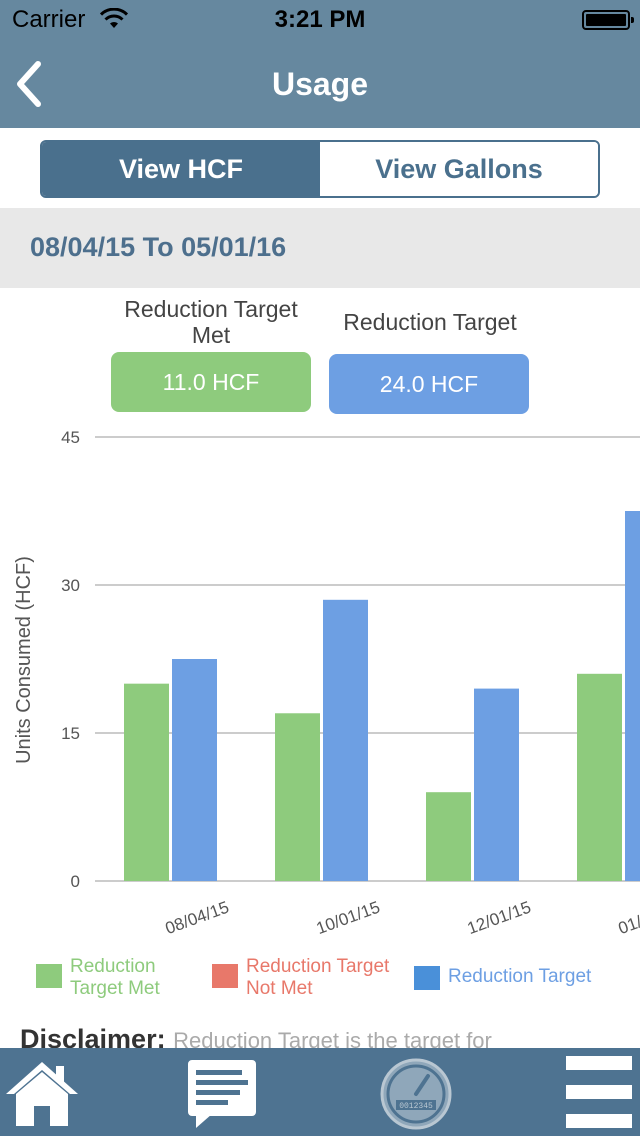  I want to click on meter-digits: 0012345, so click(416, 1106).